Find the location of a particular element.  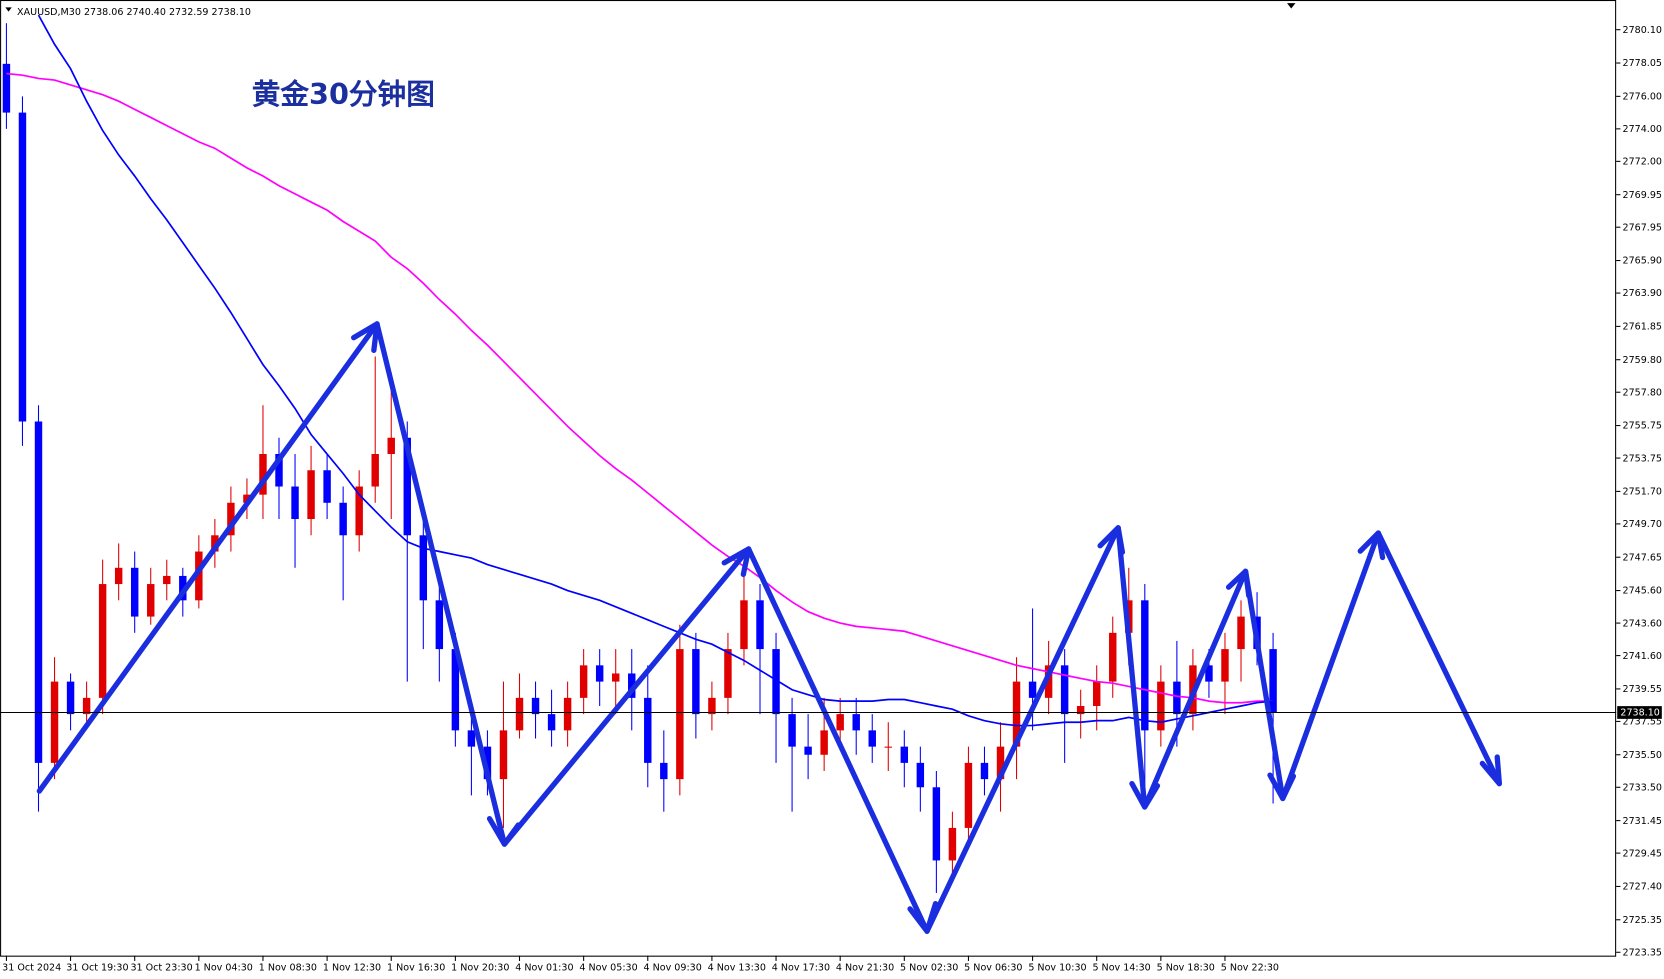

y-tick-label: 2733.50 is located at coordinates (1642, 787).